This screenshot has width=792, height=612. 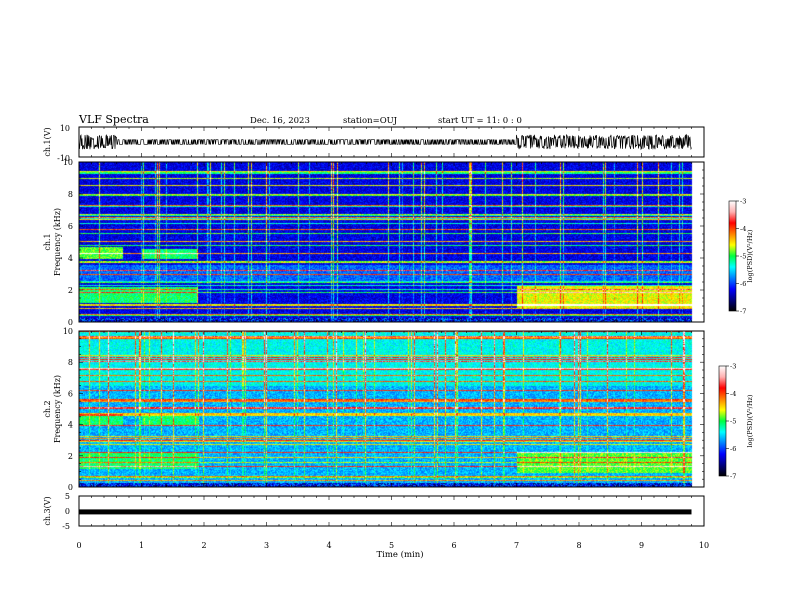 What do you see at coordinates (578, 545) in the screenshot?
I see `time-tick-label: 8` at bounding box center [578, 545].